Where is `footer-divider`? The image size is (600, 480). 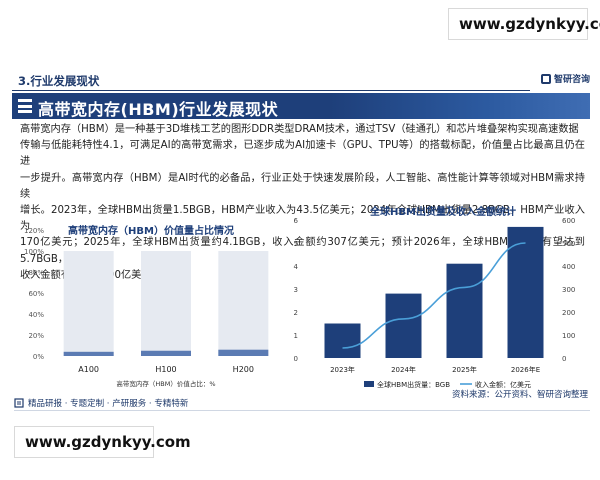 footer-divider is located at coordinates (302, 410).